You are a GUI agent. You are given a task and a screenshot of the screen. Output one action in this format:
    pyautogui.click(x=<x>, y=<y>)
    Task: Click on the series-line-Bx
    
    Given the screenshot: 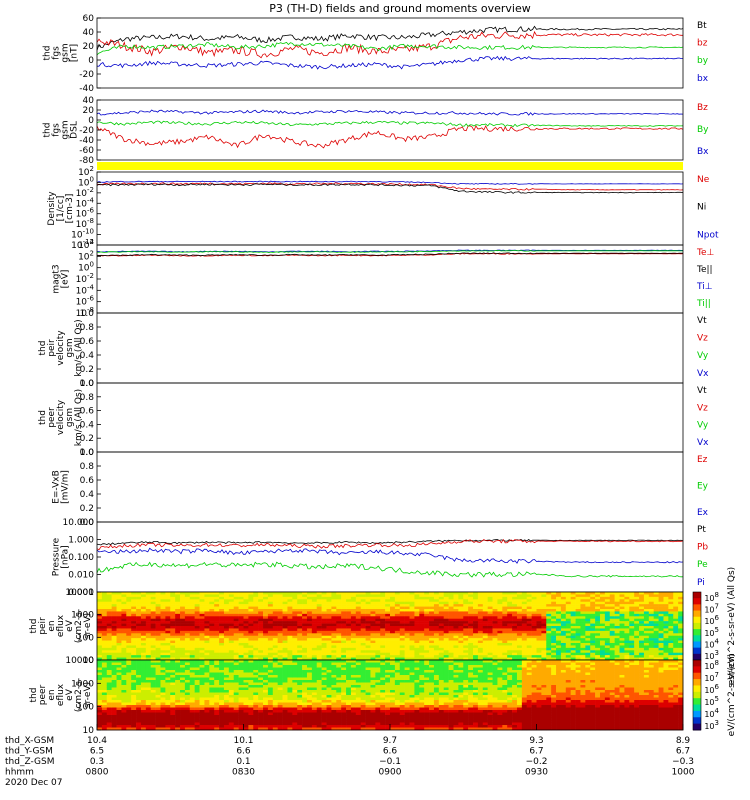 What is the action you would take?
    pyautogui.click(x=390, y=112)
    